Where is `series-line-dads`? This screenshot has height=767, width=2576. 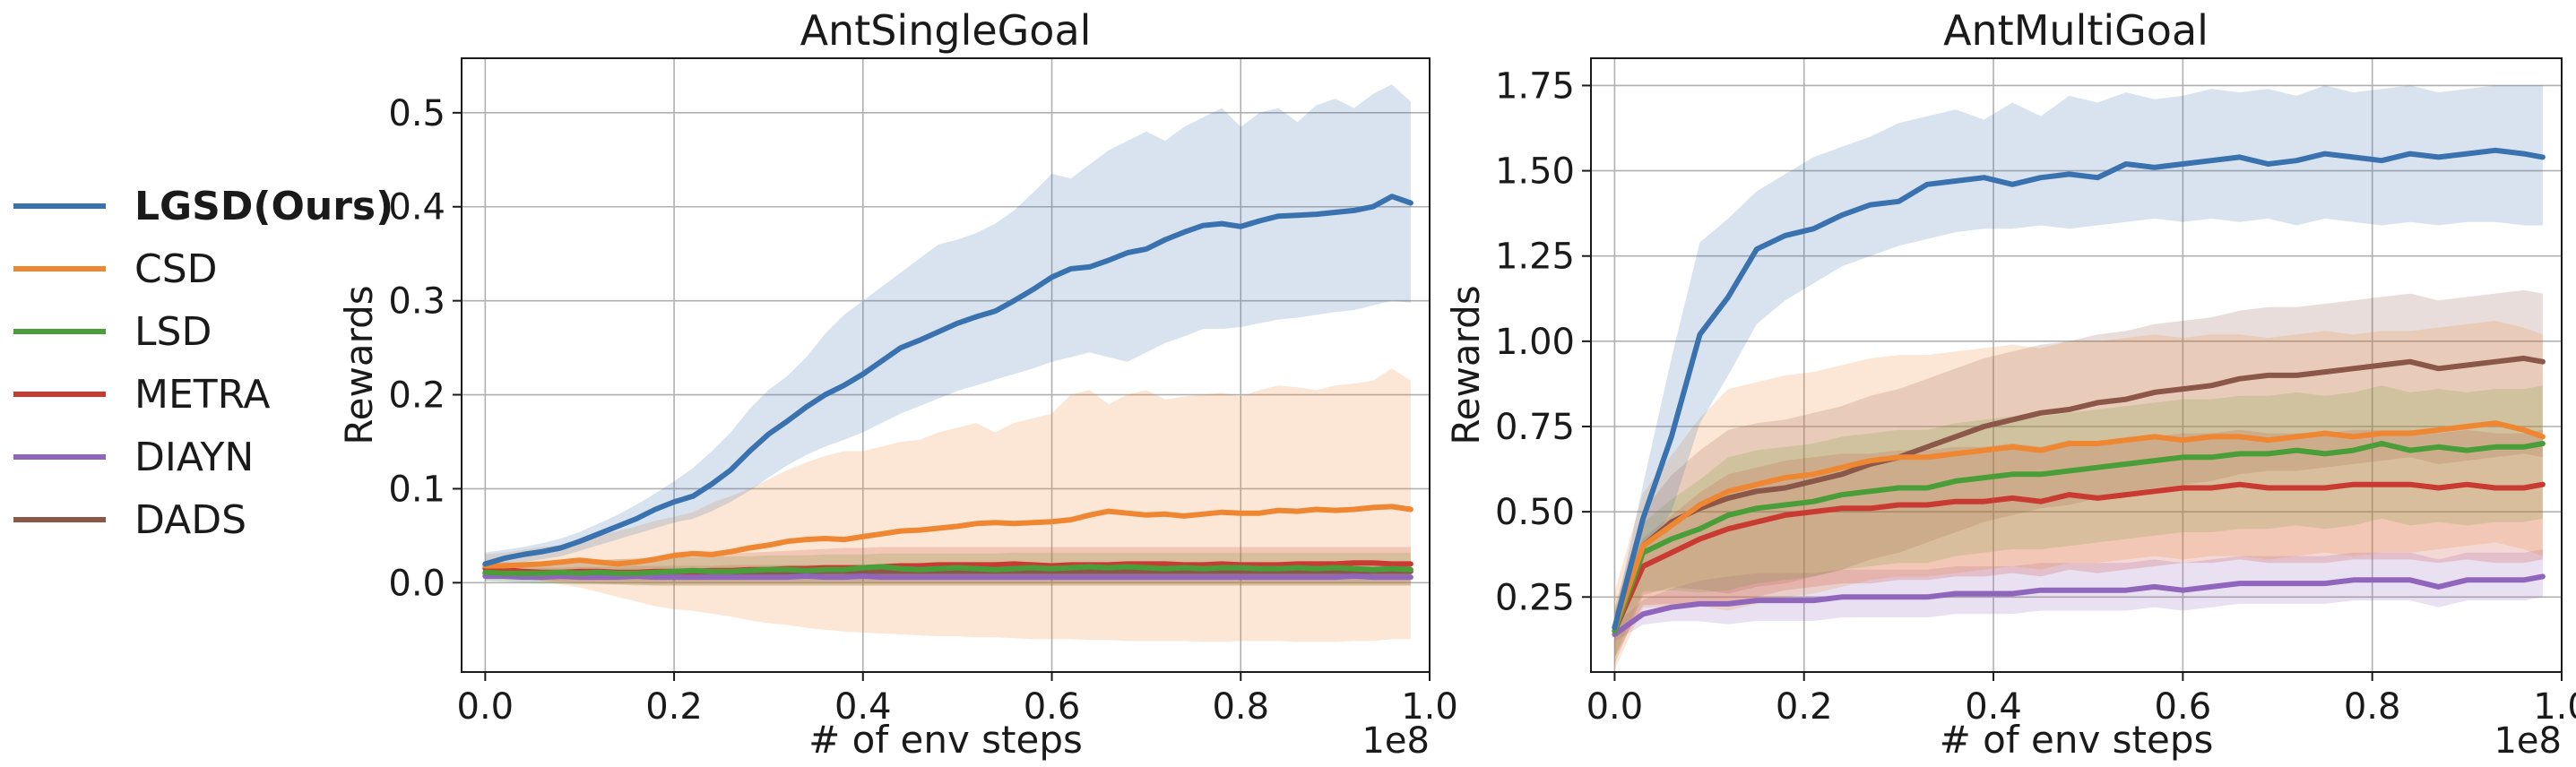 series-line-dads is located at coordinates (2079, 494).